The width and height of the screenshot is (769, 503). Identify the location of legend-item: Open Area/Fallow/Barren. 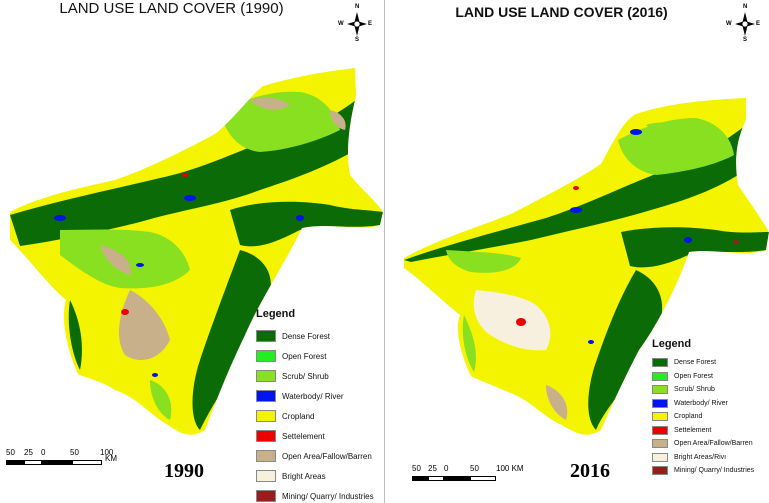
(315, 456).